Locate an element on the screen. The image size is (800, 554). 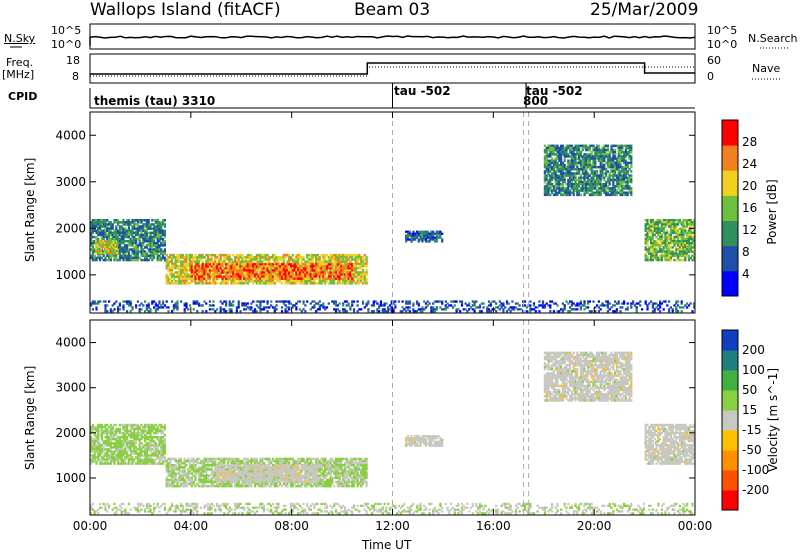
noise-panel-frame is located at coordinates (392, 36).